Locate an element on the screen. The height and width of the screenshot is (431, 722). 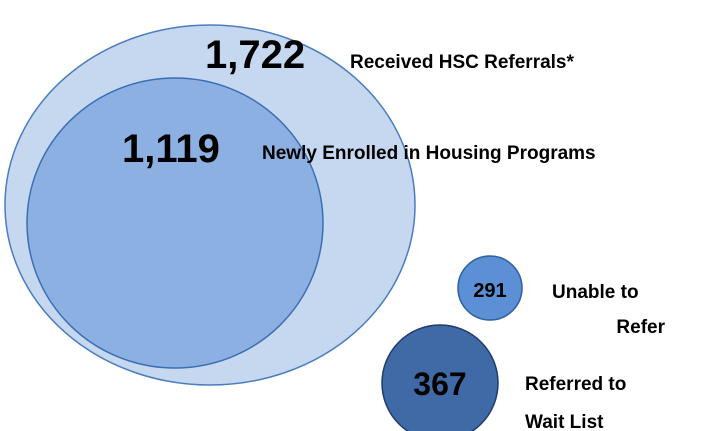
node-label: Newly Enrolled in Housing Programs is located at coordinates (429, 153).